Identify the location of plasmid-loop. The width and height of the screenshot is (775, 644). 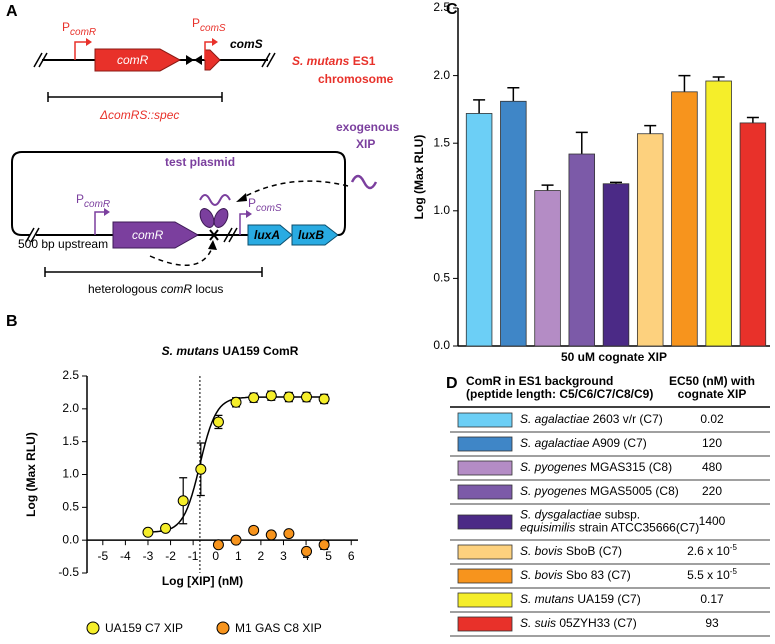
(178, 193).